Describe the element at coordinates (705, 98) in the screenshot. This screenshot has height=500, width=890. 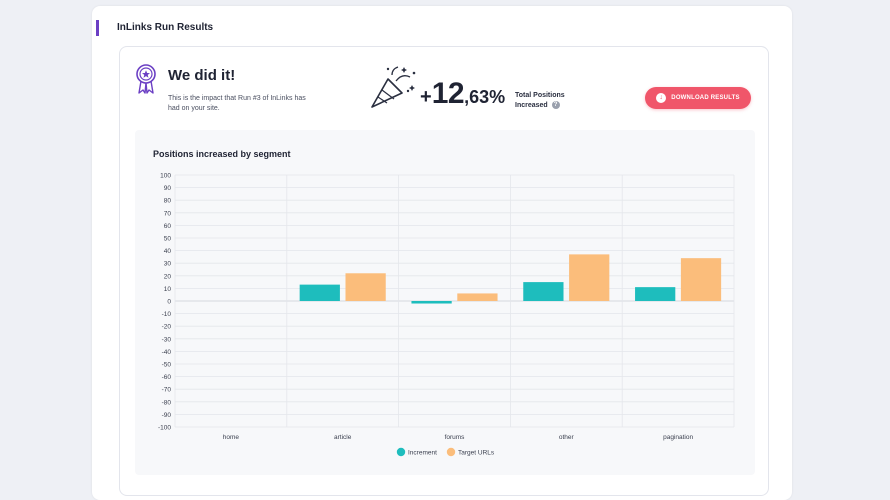
I see `download-button-label: DOWNLOAD RESULTS` at that location.